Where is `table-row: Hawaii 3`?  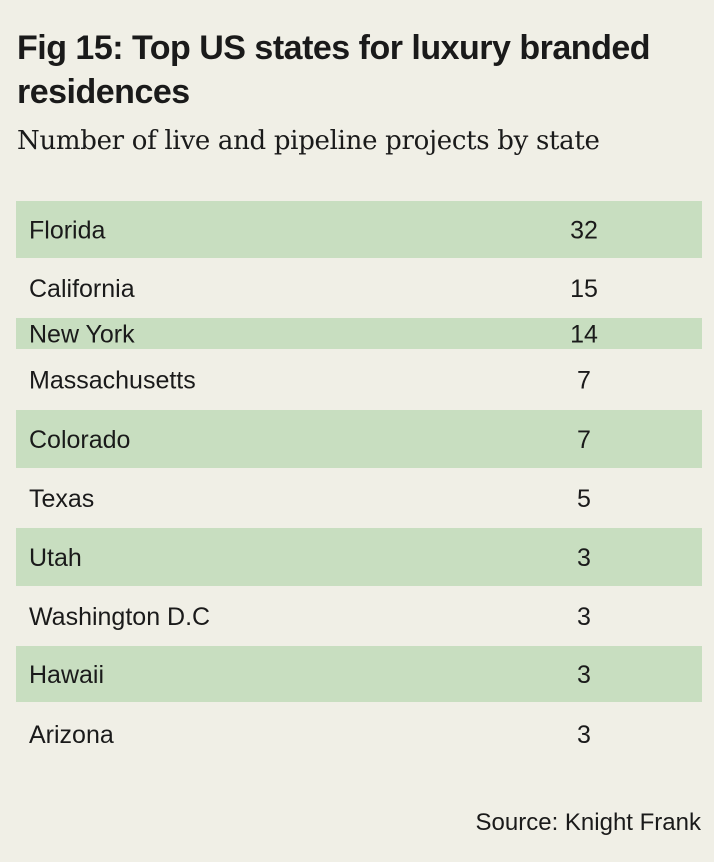 table-row: Hawaii 3 is located at coordinates (359, 674).